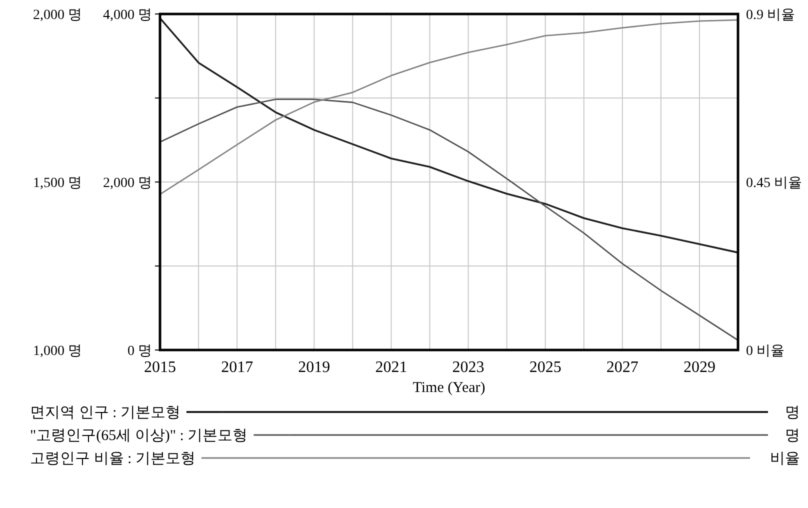 Image resolution: width=808 pixels, height=508 pixels. I want to click on tick-y2: 2,000 명, so click(57, 15).